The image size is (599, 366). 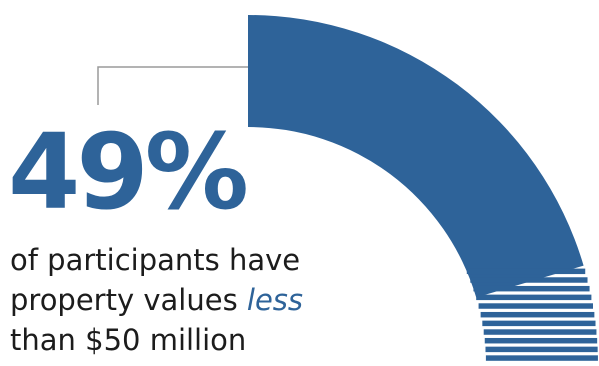 What do you see at coordinates (128, 340) in the screenshot?
I see `caption-line-3: than $50 million` at bounding box center [128, 340].